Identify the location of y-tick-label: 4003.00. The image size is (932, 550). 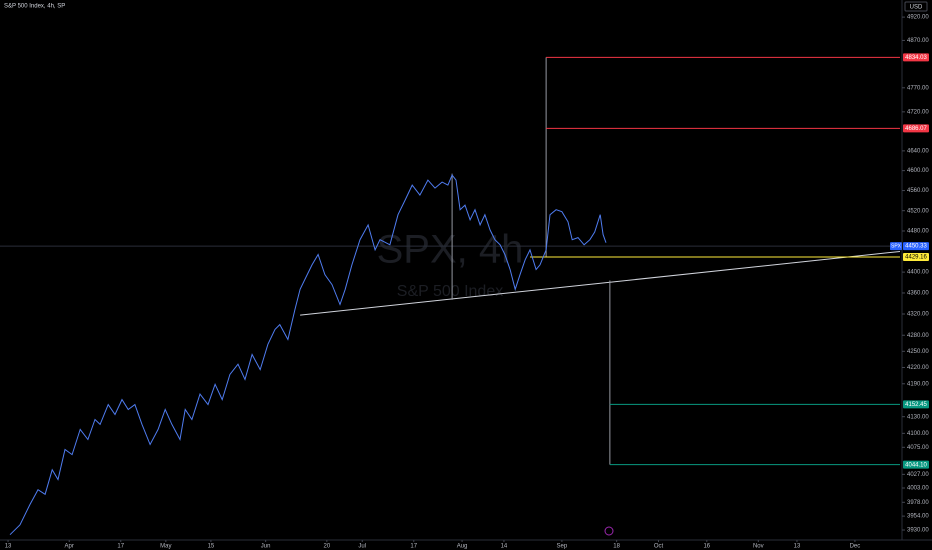
(918, 489).